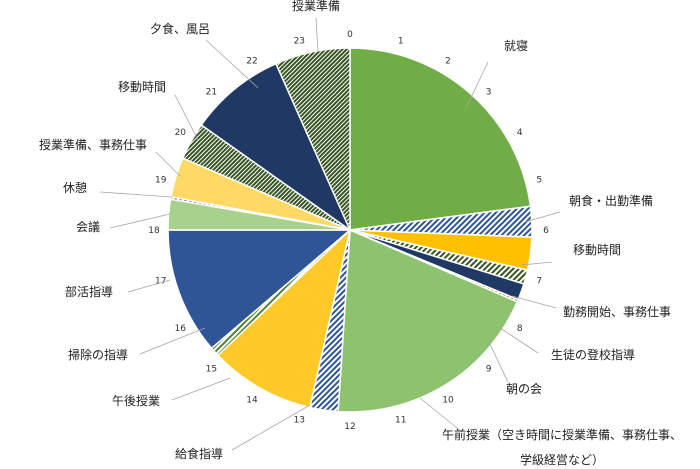 The height and width of the screenshot is (469, 700). Describe the element at coordinates (617, 312) in the screenshot. I see `slice-label: 勤務開始、事務仕事` at that location.